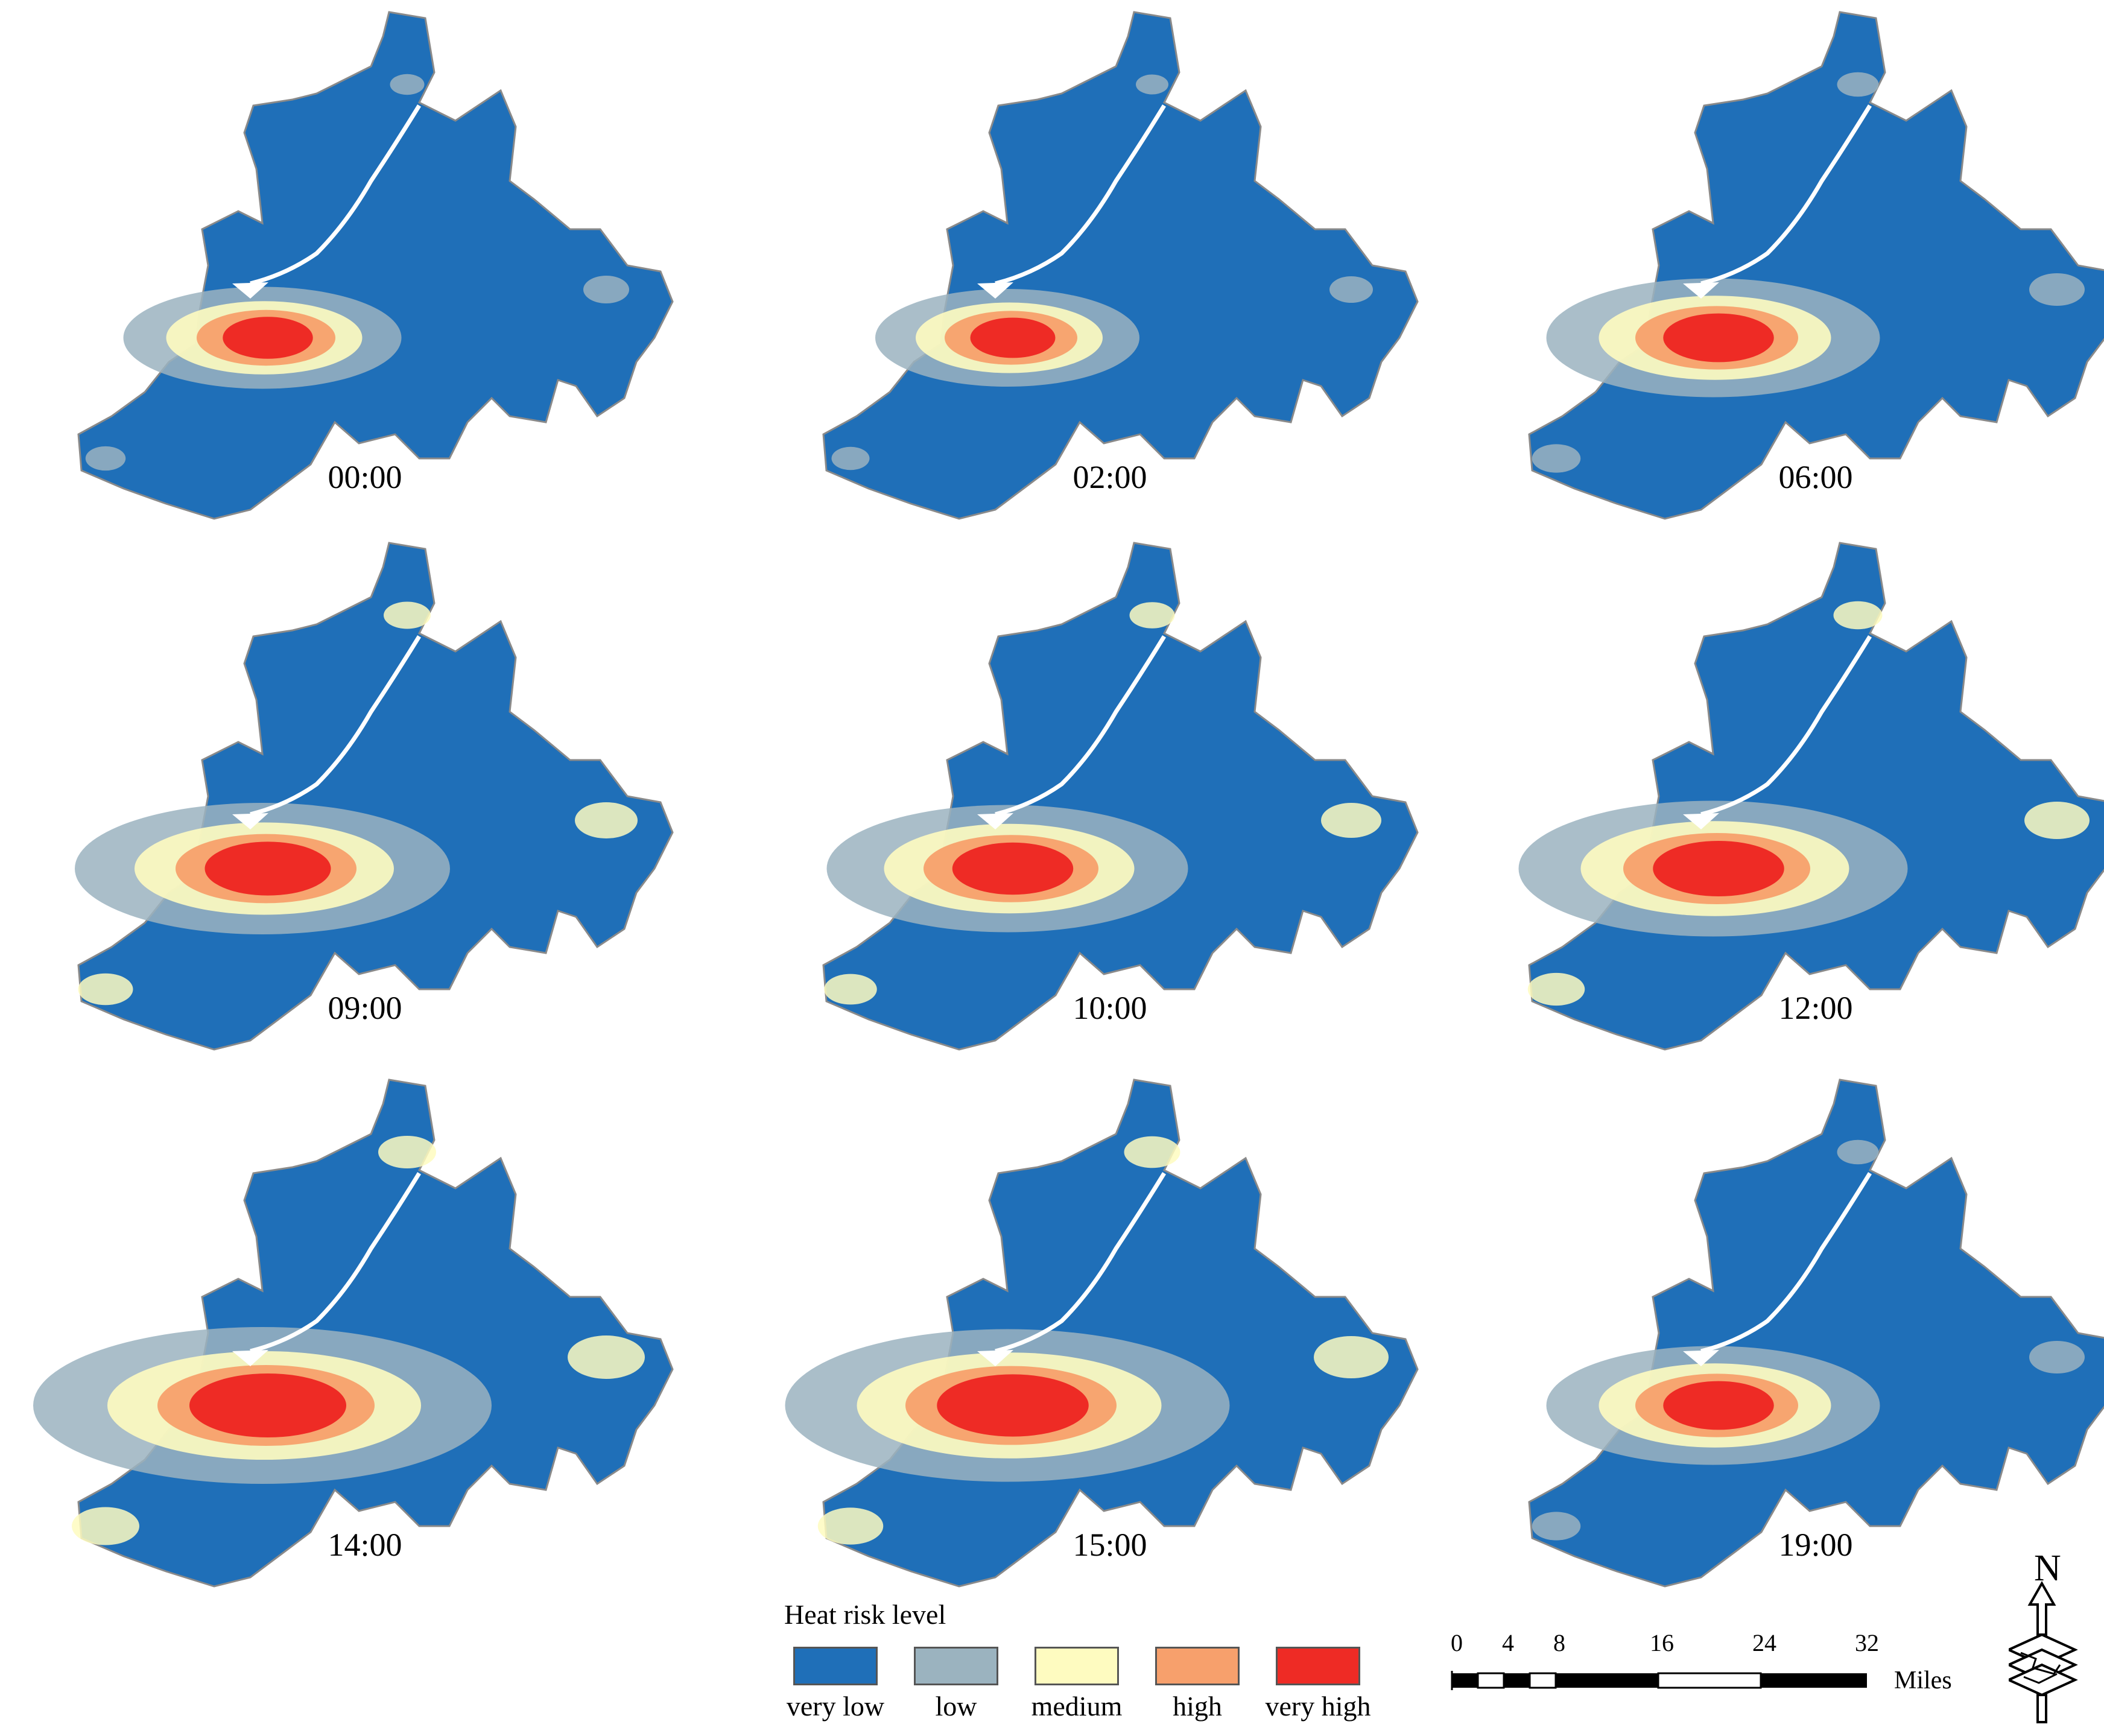 This screenshot has width=2104, height=1736. Describe the element at coordinates (1457, 1642) in the screenshot. I see `scale-tick-0: 0` at that location.